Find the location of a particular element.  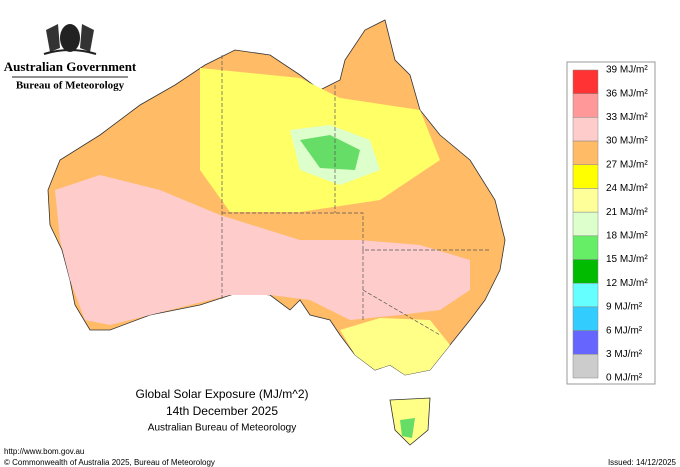

footer-issued: Issued: 14/12/2025 is located at coordinates (642, 462).